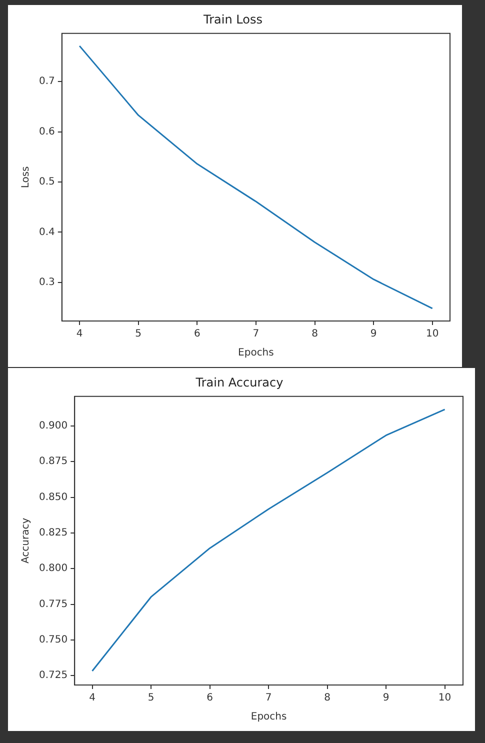  Describe the element at coordinates (46, 182) in the screenshot. I see `y-tick-label: 0.5` at that location.